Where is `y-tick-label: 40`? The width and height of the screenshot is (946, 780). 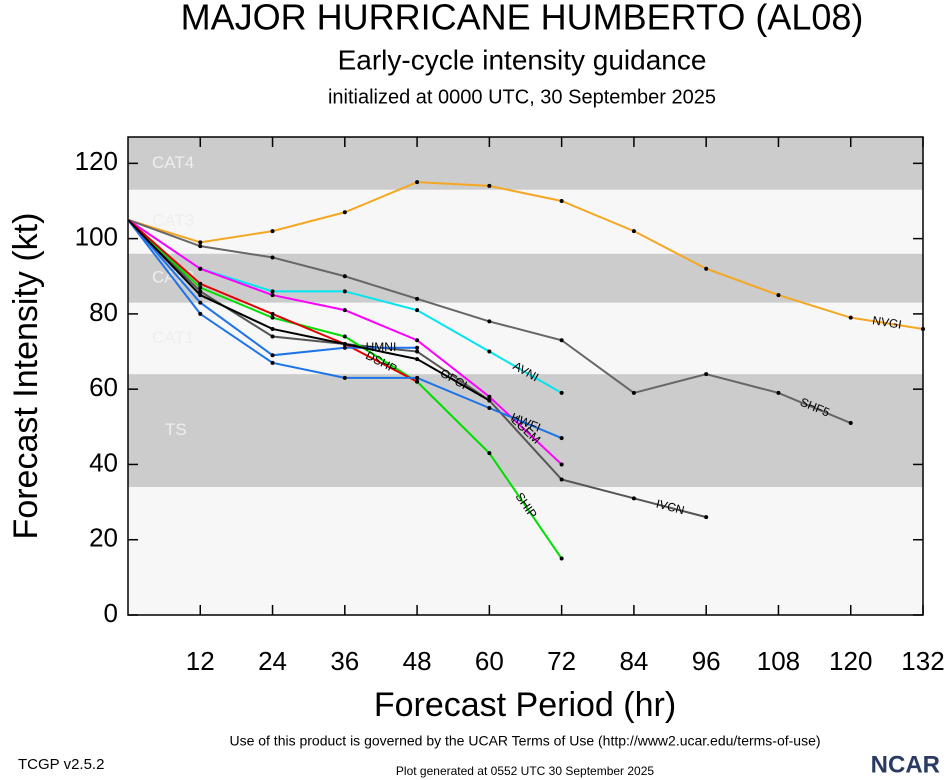 y-tick-label: 40 is located at coordinates (103, 462).